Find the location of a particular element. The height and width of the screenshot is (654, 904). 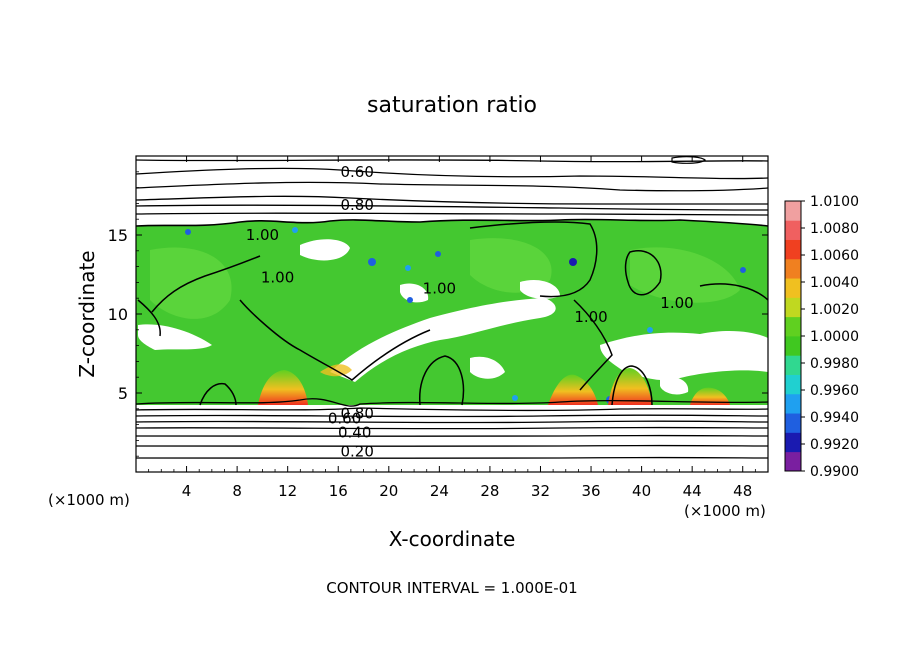

x-tick-label: 20 is located at coordinates (388, 491).